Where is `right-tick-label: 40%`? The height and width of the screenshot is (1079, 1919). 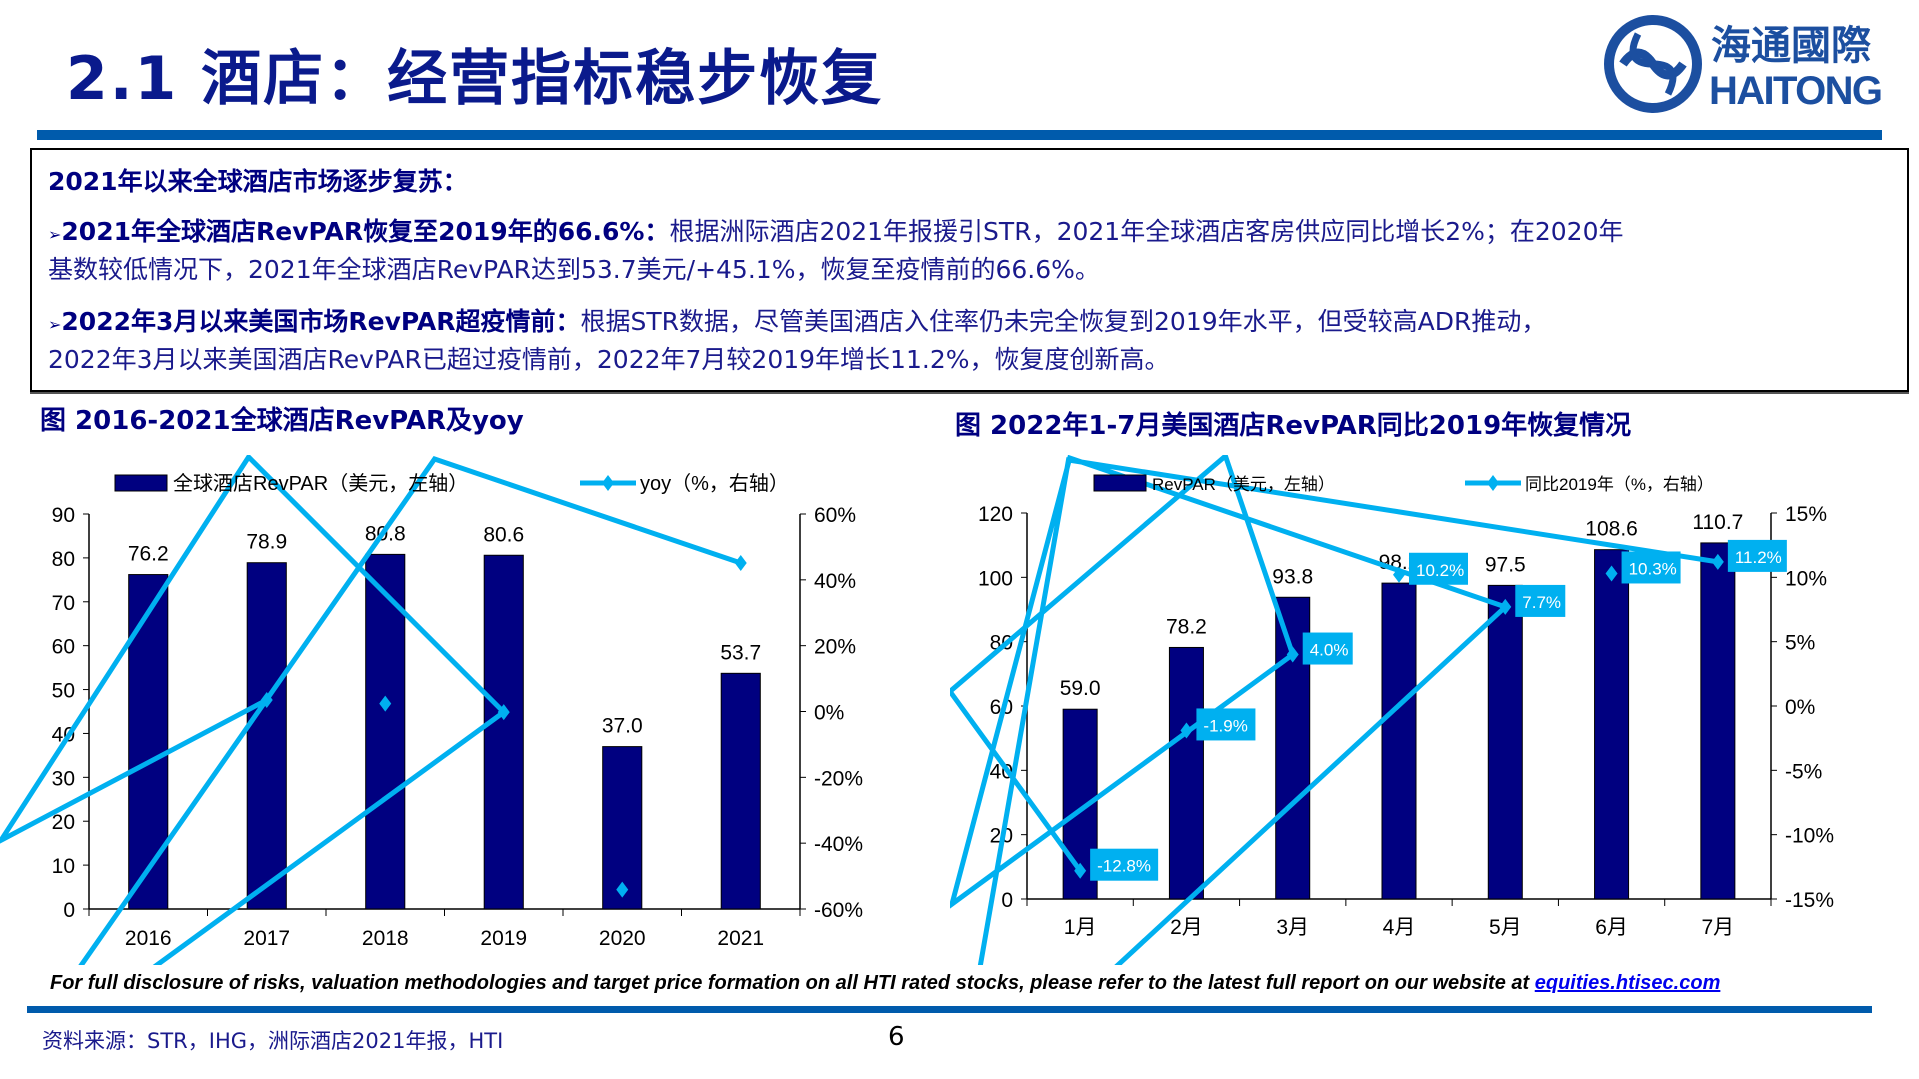
right-tick-label: 40% is located at coordinates (835, 581).